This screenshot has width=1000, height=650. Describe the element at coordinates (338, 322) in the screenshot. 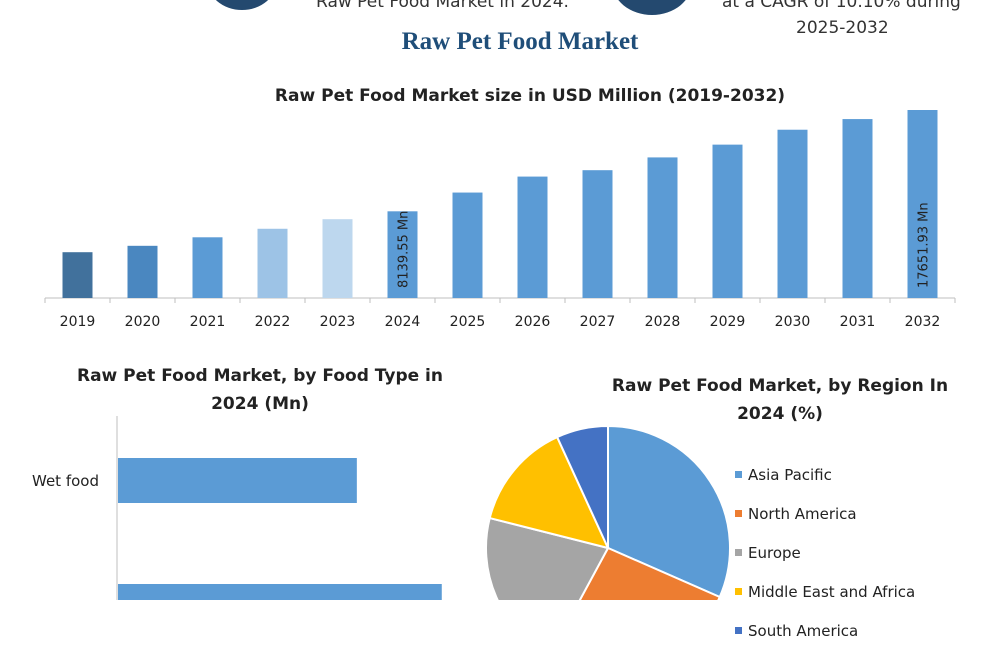

I see `x-tick-label: 2023` at that location.